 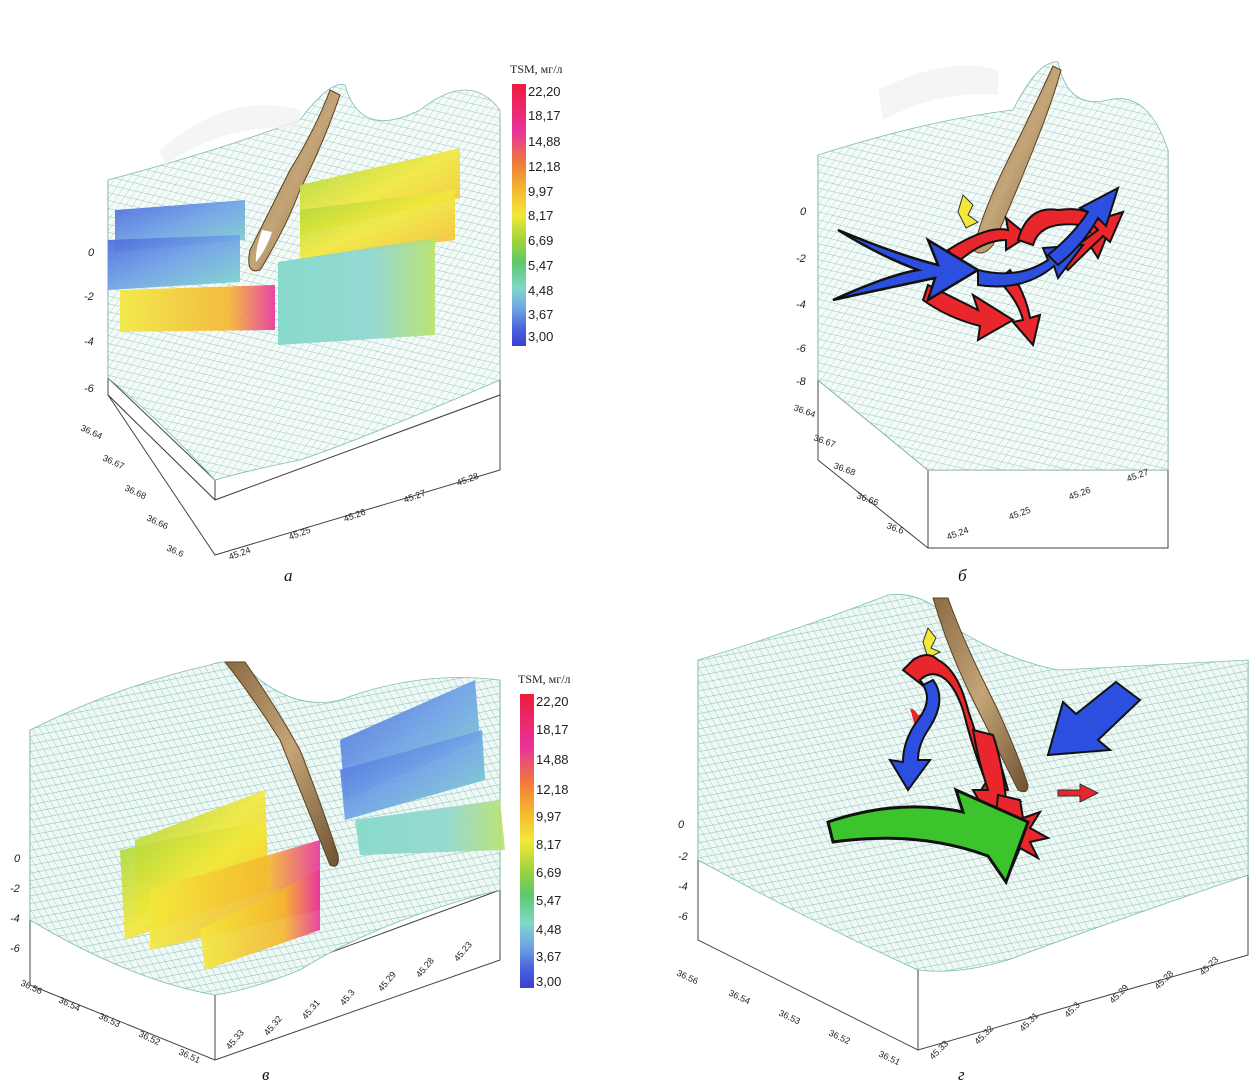 What do you see at coordinates (113, 462) in the screenshot?
I see `lat-tick: 36.67` at bounding box center [113, 462].